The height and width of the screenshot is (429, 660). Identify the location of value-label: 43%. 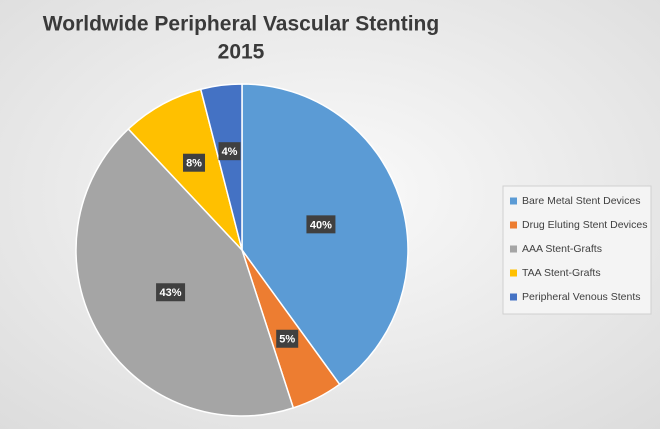
(171, 293).